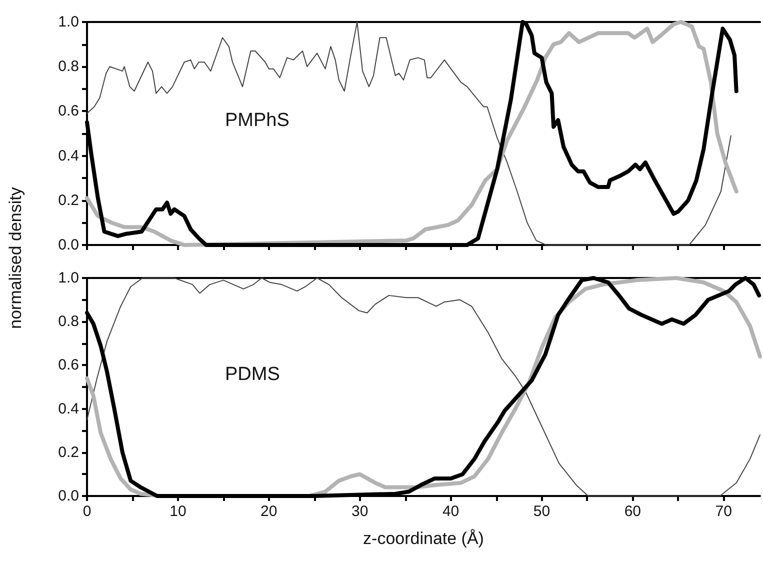 The width and height of the screenshot is (763, 565). What do you see at coordinates (451, 511) in the screenshot?
I see `x-tick-label: 40` at bounding box center [451, 511].